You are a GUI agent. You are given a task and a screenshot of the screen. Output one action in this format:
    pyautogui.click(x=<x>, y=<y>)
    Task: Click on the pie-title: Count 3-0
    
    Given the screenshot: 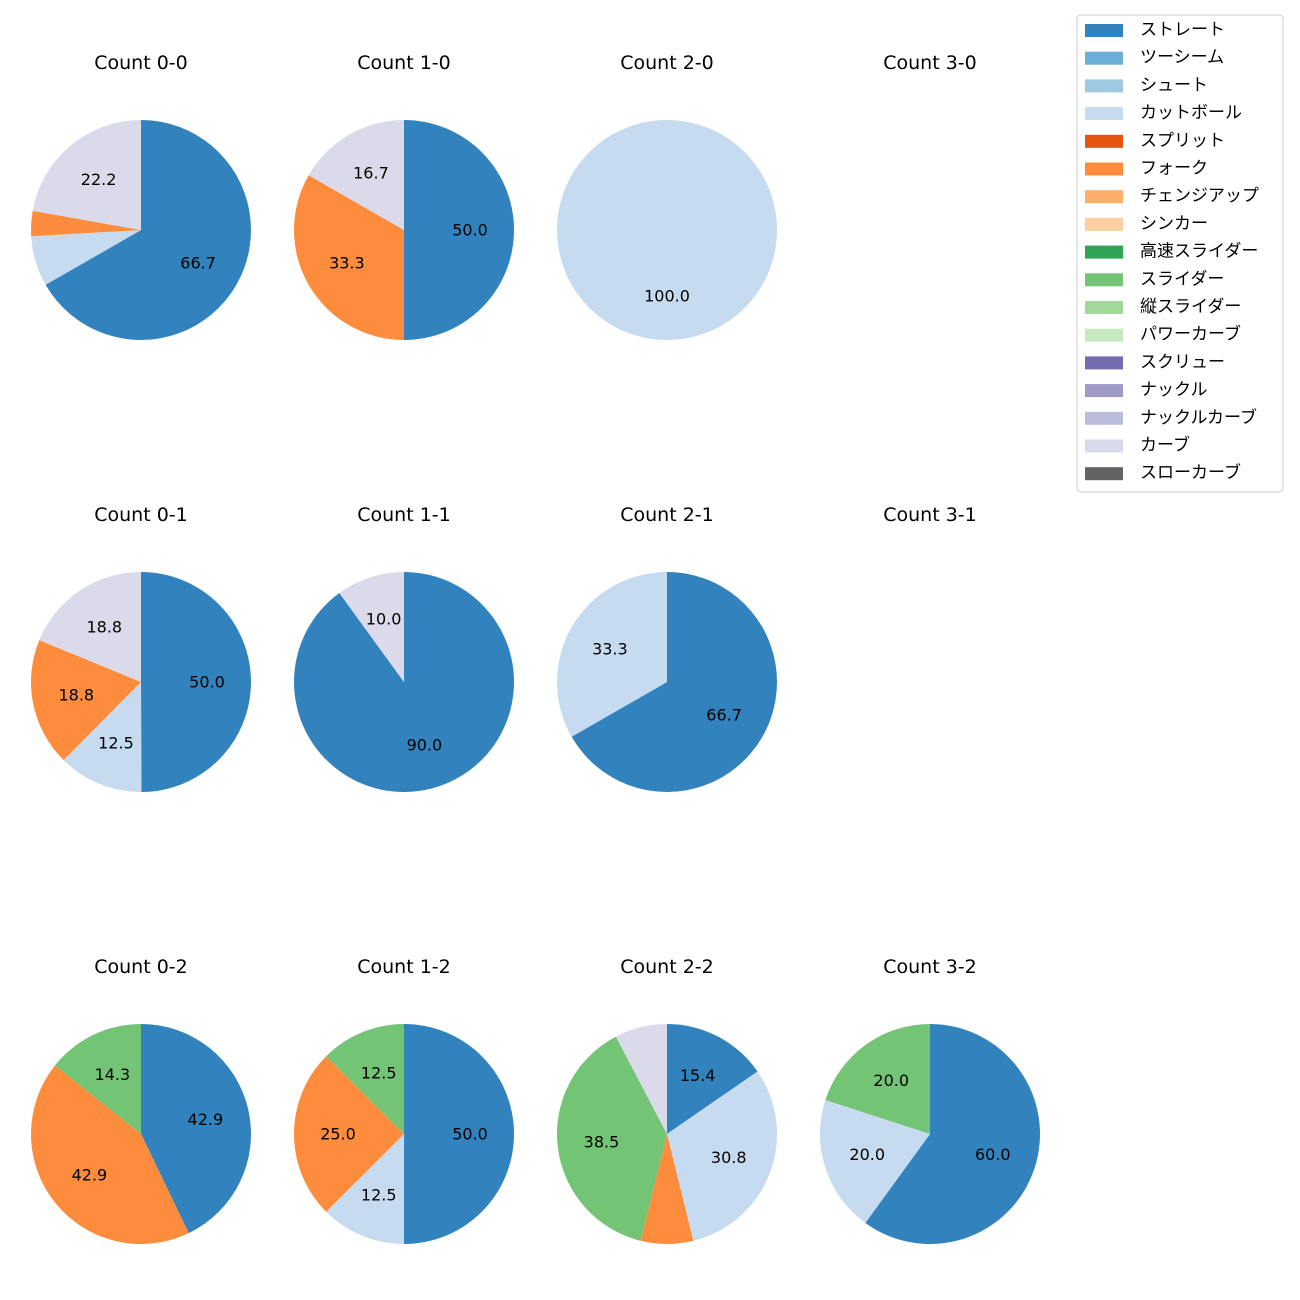 What is the action you would take?
    pyautogui.click(x=930, y=63)
    